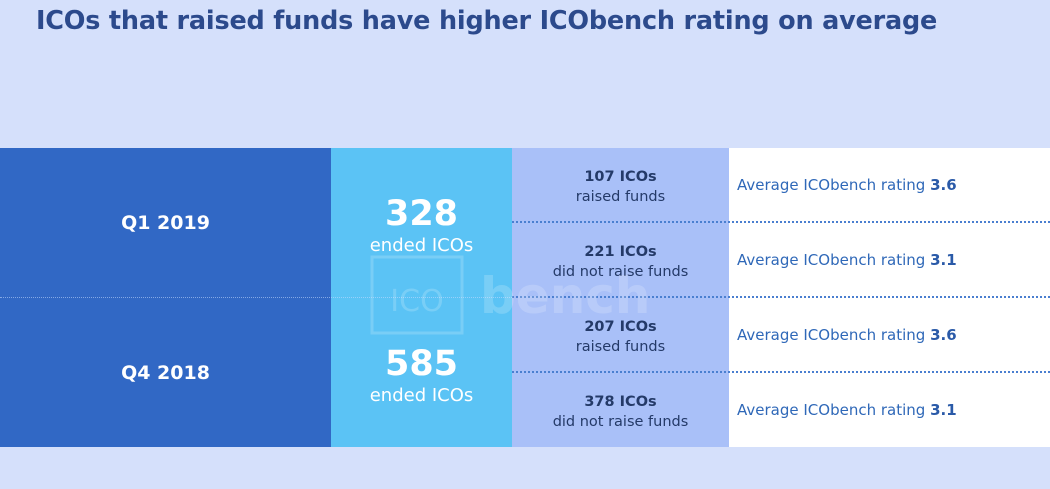 The height and width of the screenshot is (489, 1050). I want to click on ico-count: 378 ICOs, so click(620, 402).